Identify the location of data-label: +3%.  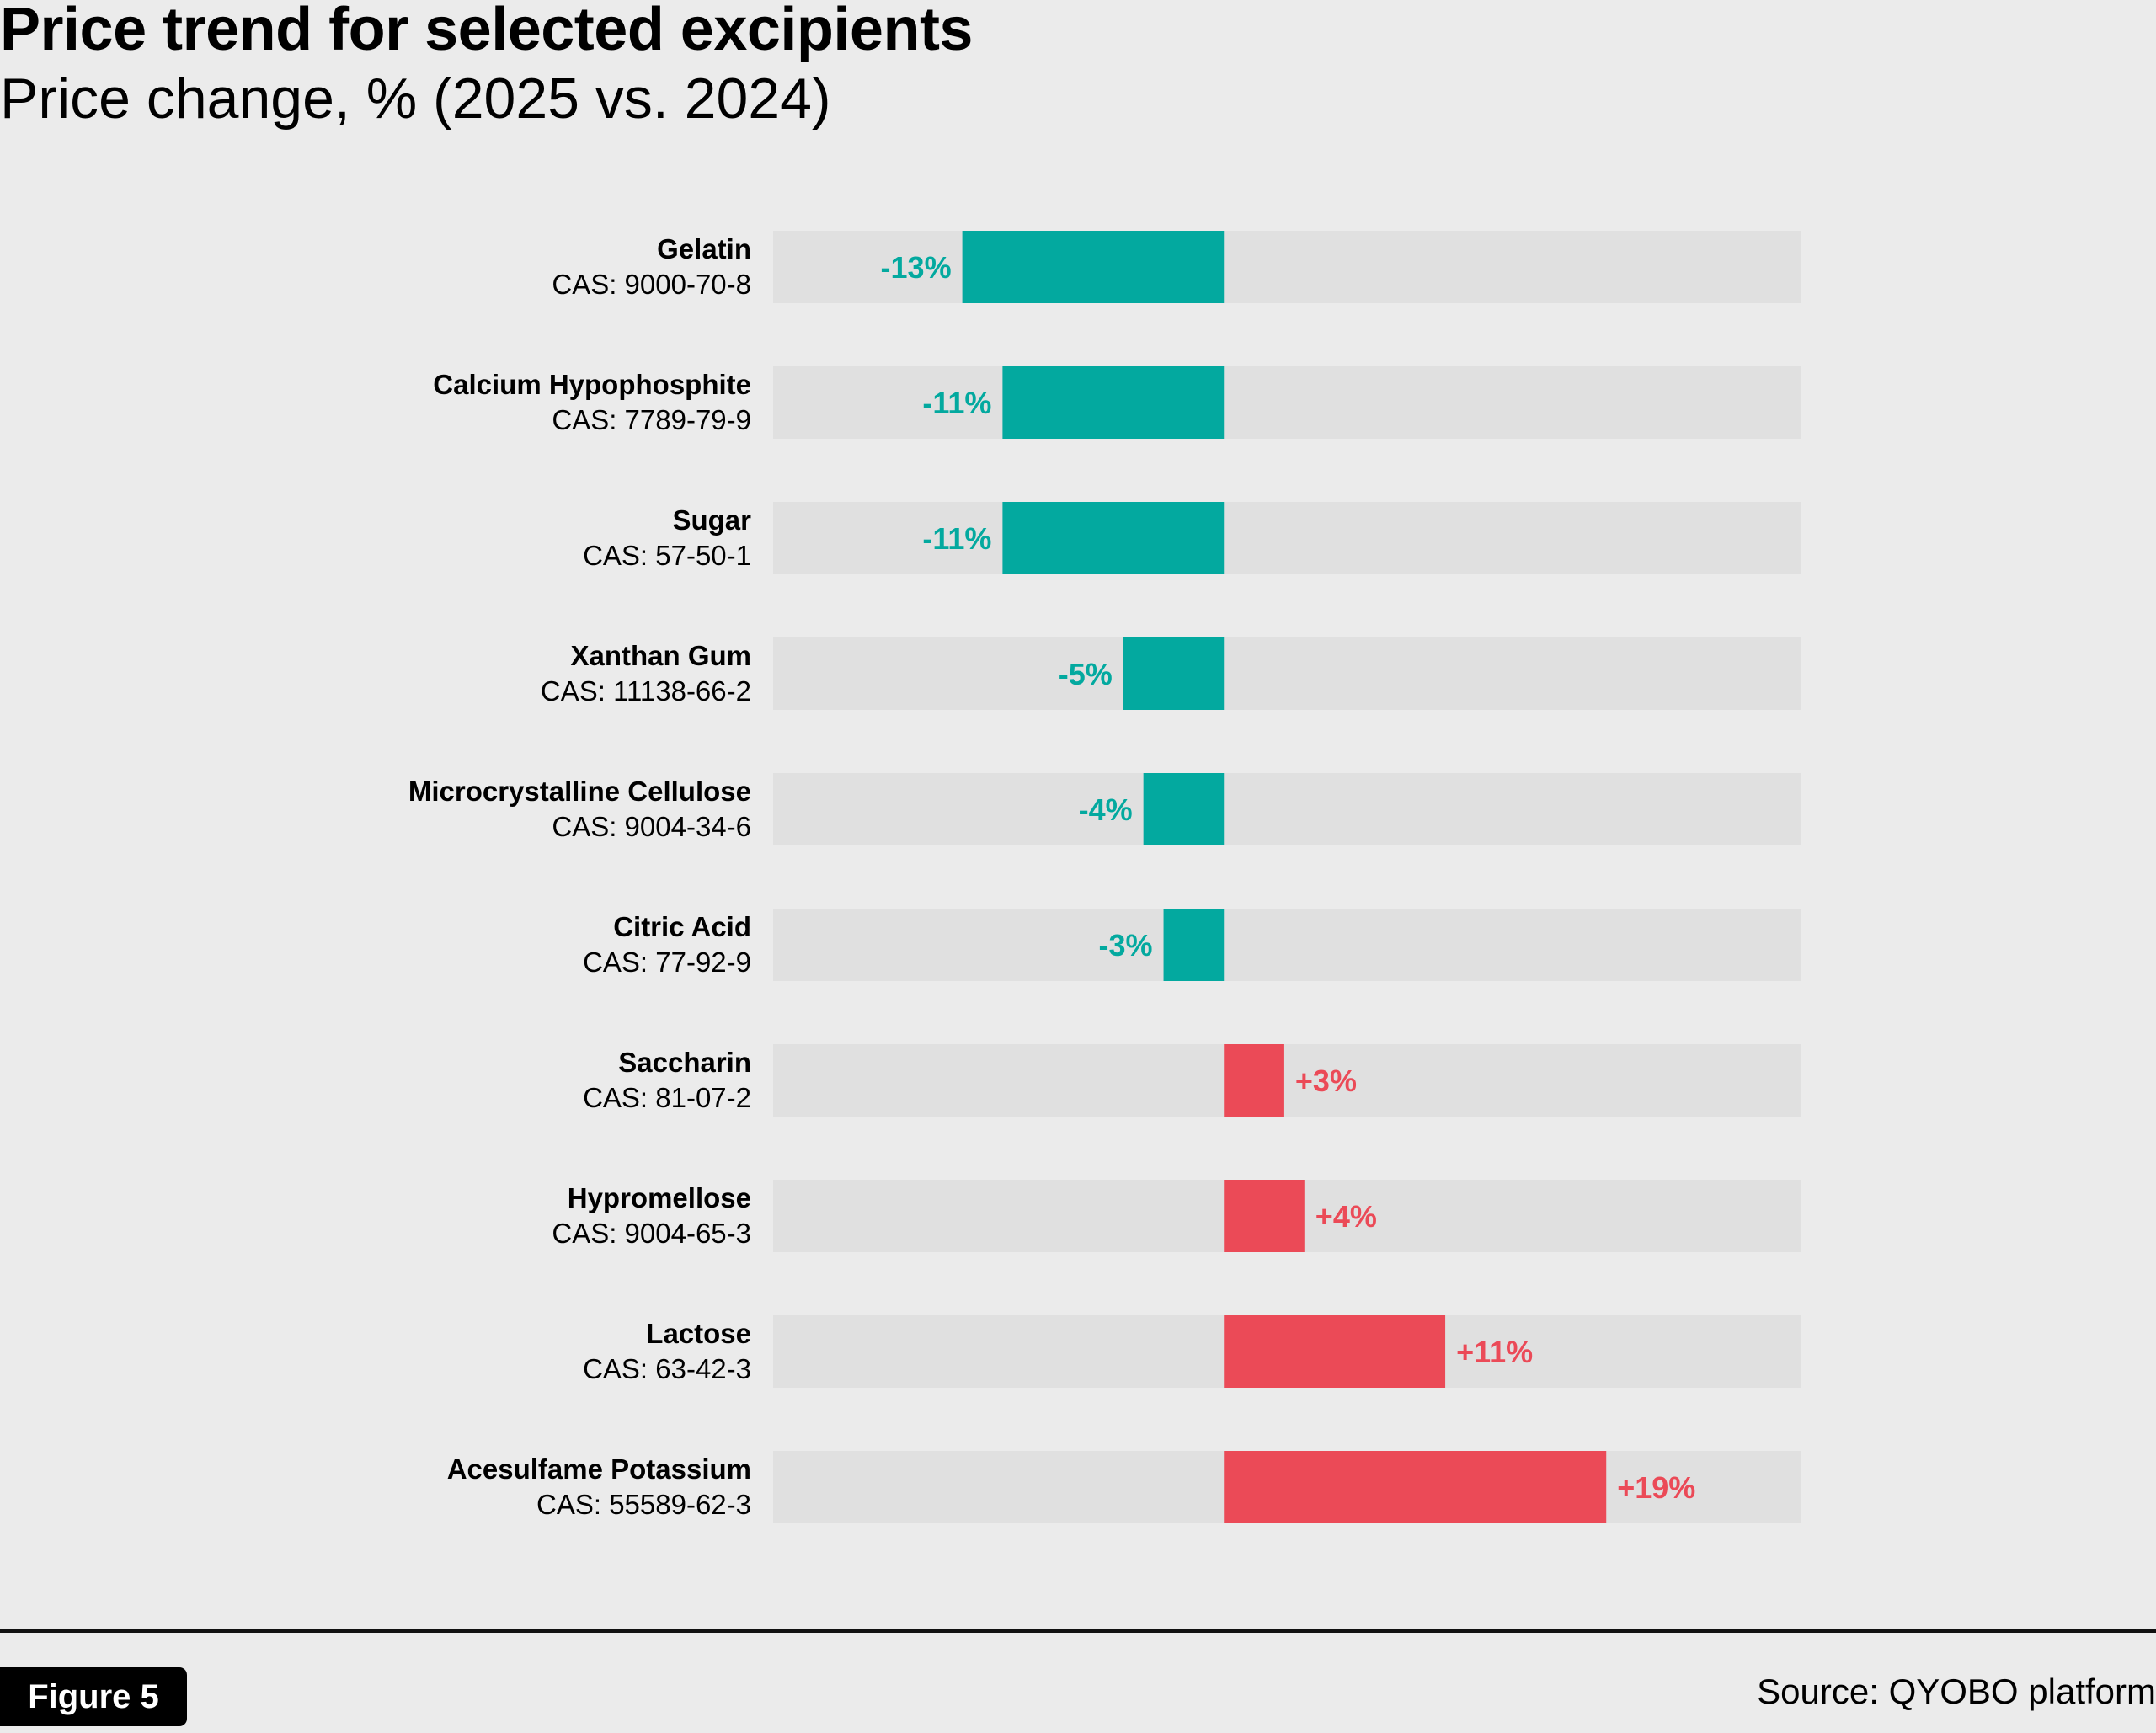
(1326, 1081).